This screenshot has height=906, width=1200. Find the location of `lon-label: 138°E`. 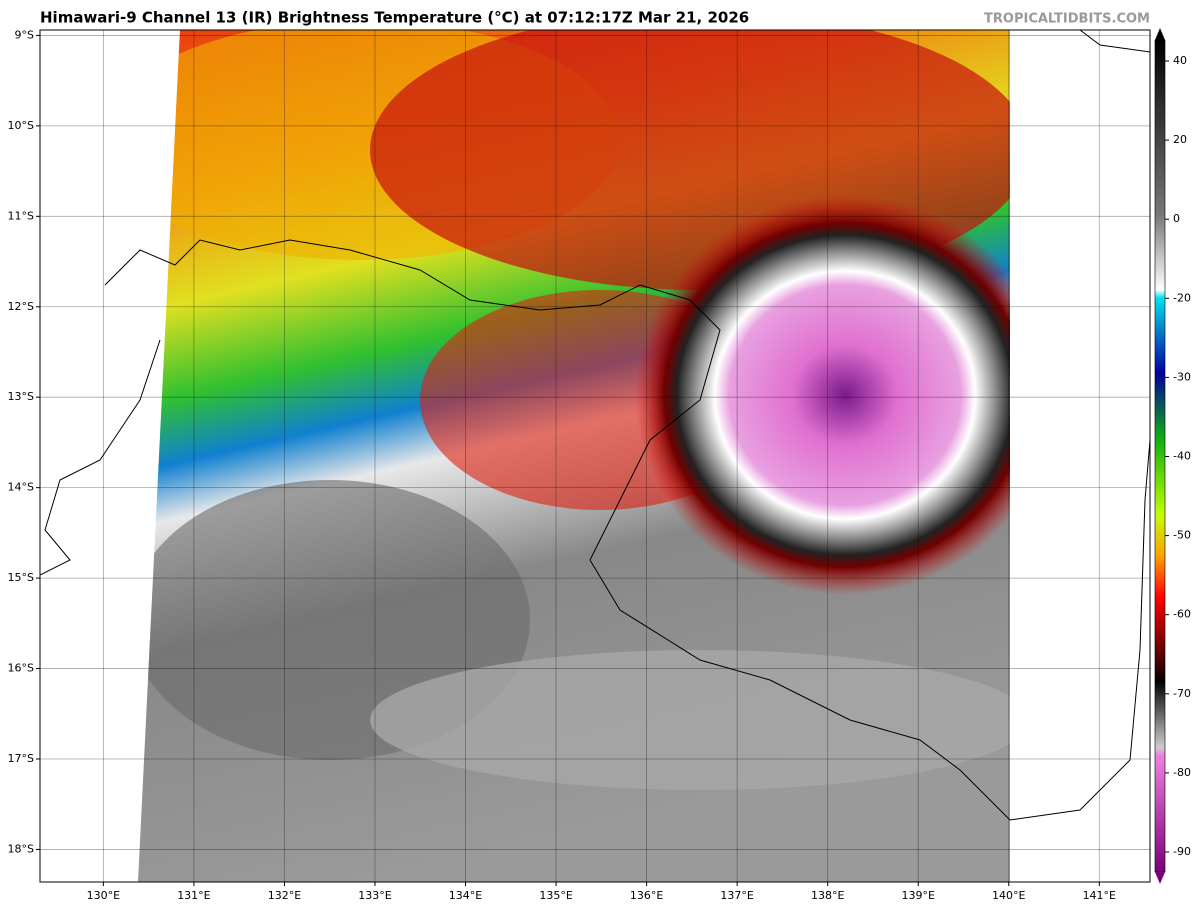

lon-label: 138°E is located at coordinates (827, 895).